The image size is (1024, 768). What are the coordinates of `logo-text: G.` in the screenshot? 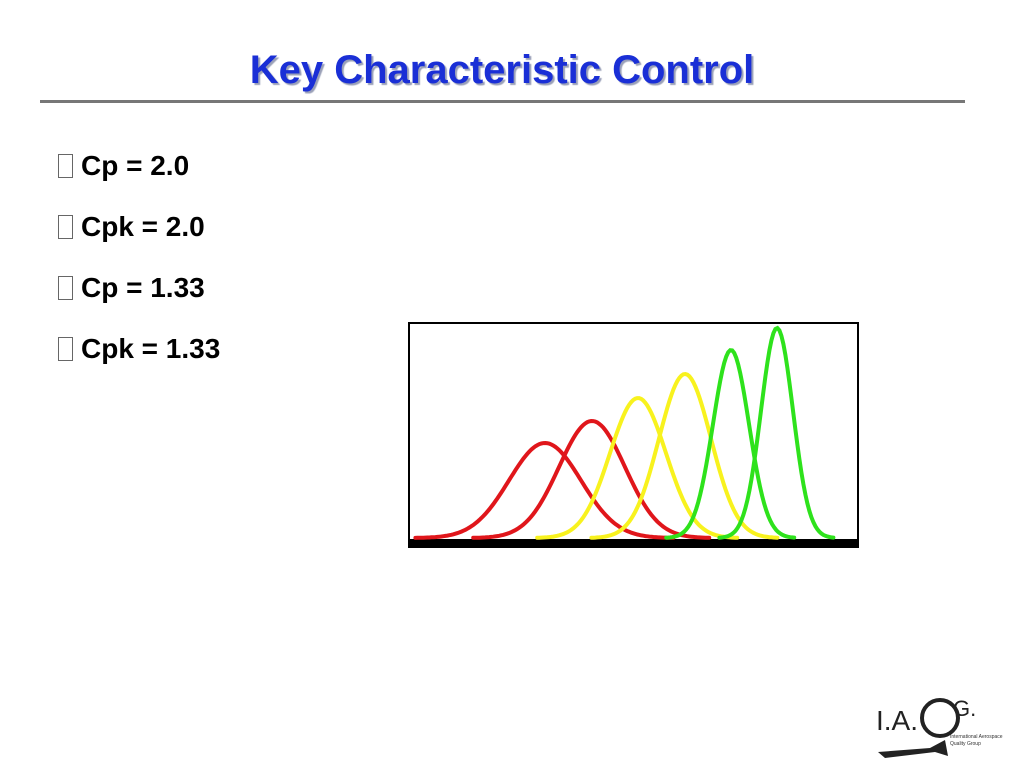 It's located at (964, 708).